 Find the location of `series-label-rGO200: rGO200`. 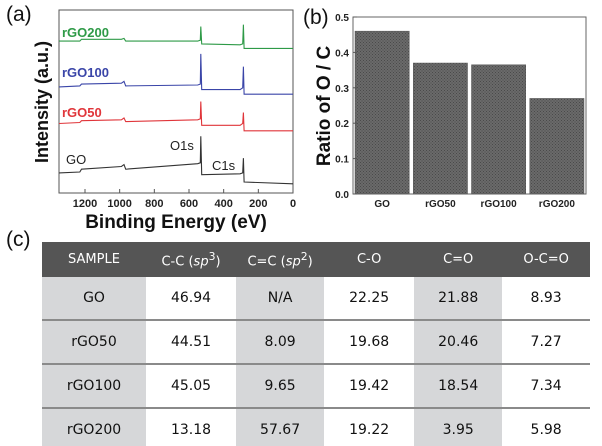

series-label-rGO200: rGO200 is located at coordinates (85, 32).